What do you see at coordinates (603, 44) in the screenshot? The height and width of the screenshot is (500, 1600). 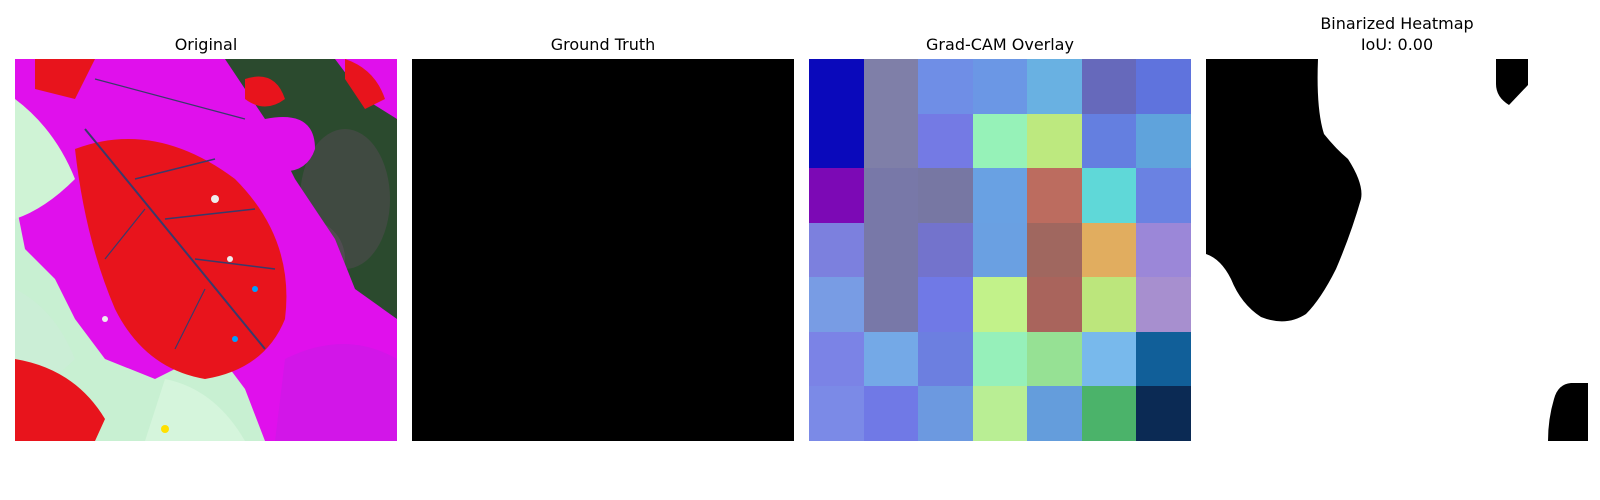 I see `ground-truth-title: Ground Truth` at bounding box center [603, 44].